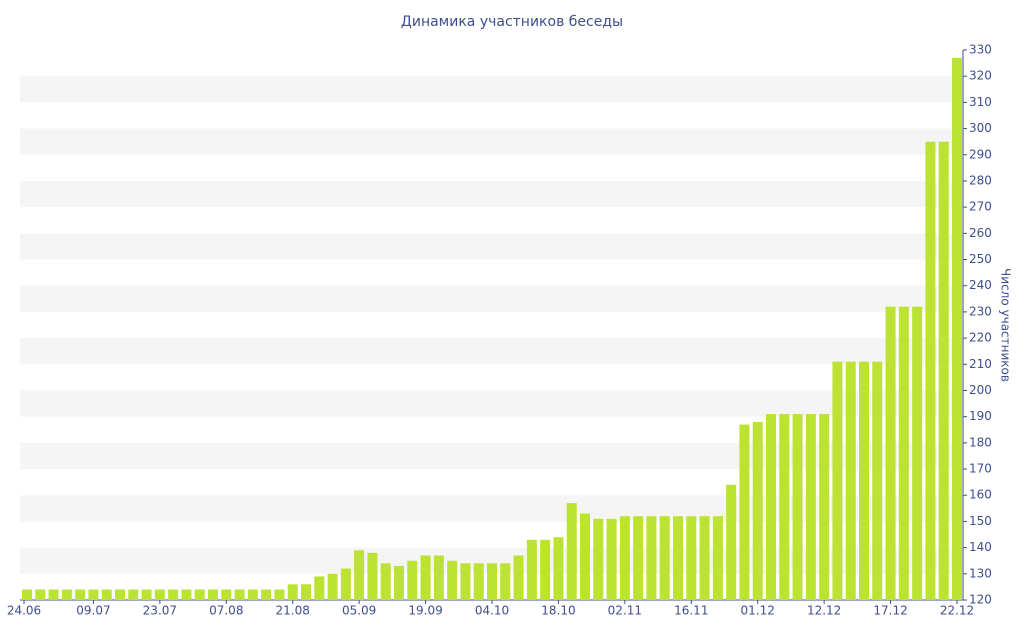 This screenshot has height=640, width=1024. Describe the element at coordinates (980, 207) in the screenshot. I see `y-tick-label: 270` at that location.